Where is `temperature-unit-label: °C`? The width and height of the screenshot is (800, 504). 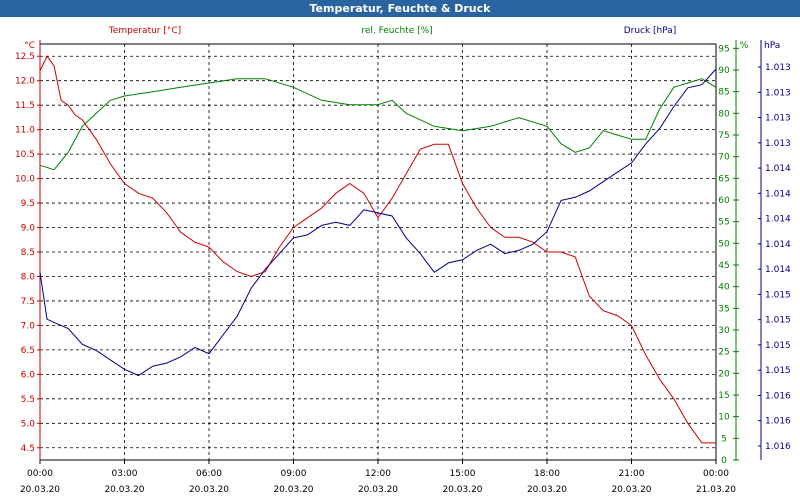 temperature-unit-label: °C is located at coordinates (29, 46).